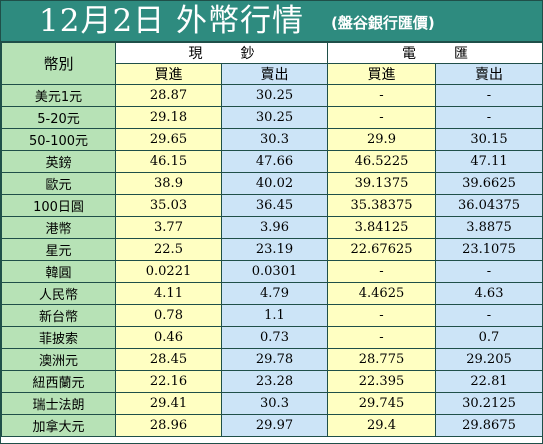 This screenshot has height=444, width=543. What do you see at coordinates (58, 315) in the screenshot?
I see `currency-name: 新台幣` at bounding box center [58, 315].